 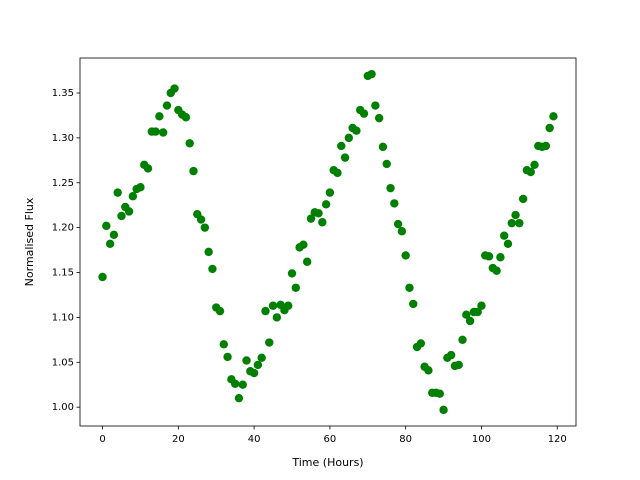 What do you see at coordinates (63, 362) in the screenshot?
I see `y-tick-label: 1.05` at bounding box center [63, 362].